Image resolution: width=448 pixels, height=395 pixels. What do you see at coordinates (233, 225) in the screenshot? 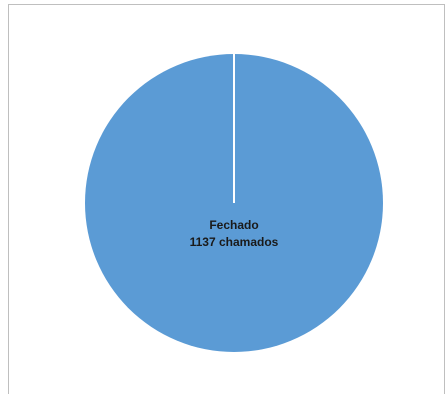
I see `slice-category-label: Fechado` at bounding box center [233, 225].